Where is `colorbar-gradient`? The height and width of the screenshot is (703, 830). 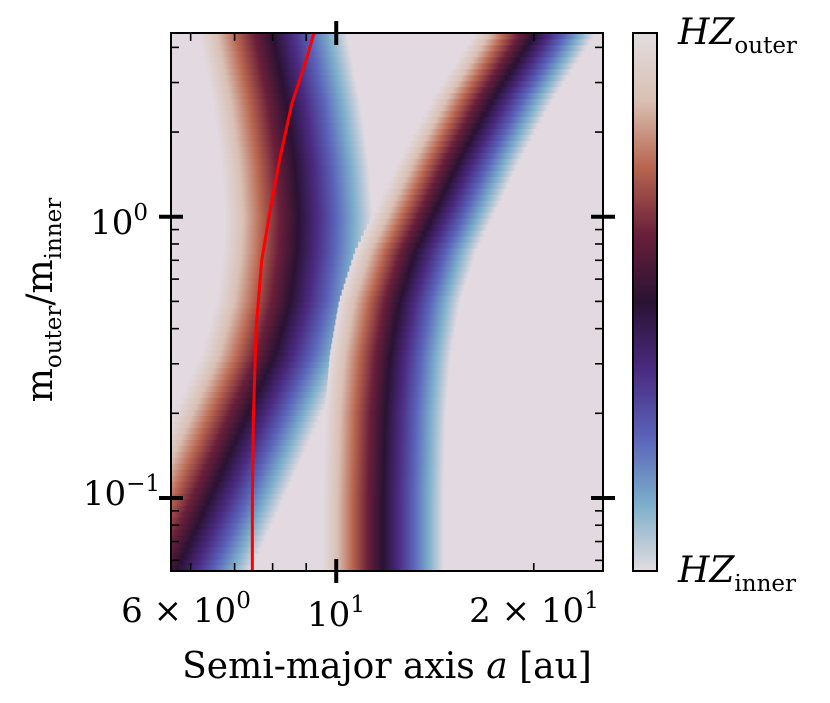
colorbar-gradient is located at coordinates (645, 302).